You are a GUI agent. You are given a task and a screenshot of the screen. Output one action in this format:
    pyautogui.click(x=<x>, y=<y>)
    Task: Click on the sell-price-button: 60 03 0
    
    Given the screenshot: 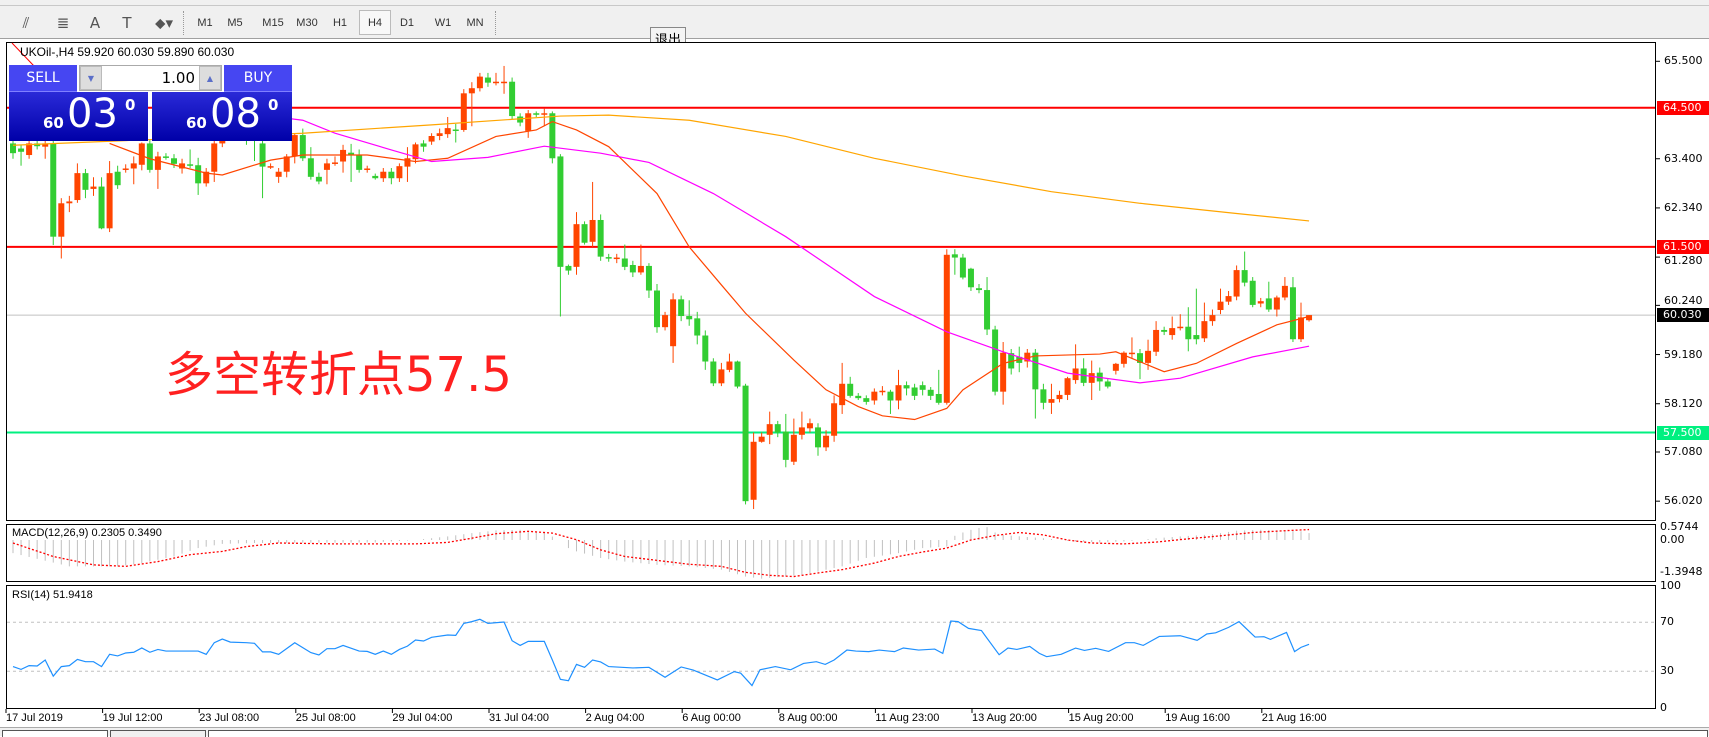 What is the action you would take?
    pyautogui.click(x=78, y=116)
    